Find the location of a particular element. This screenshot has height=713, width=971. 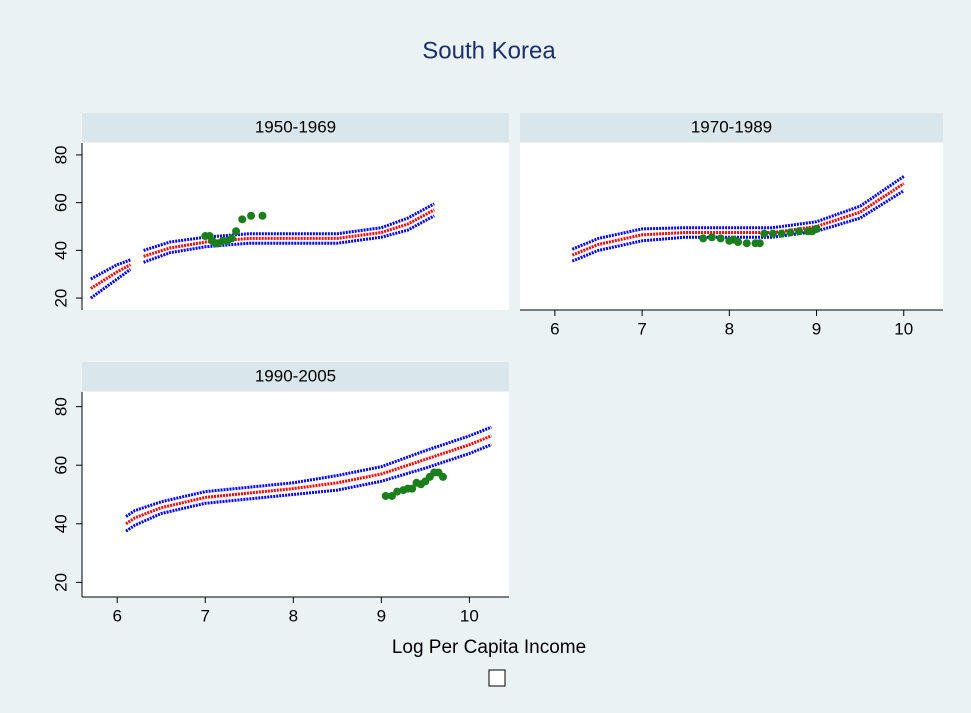

x-axis-label: Log Per Capita Income is located at coordinates (489, 647).